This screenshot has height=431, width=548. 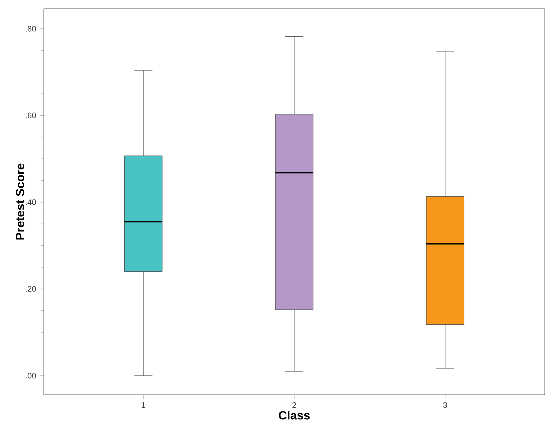 I want to click on x-axis-title: Class, so click(x=294, y=415).